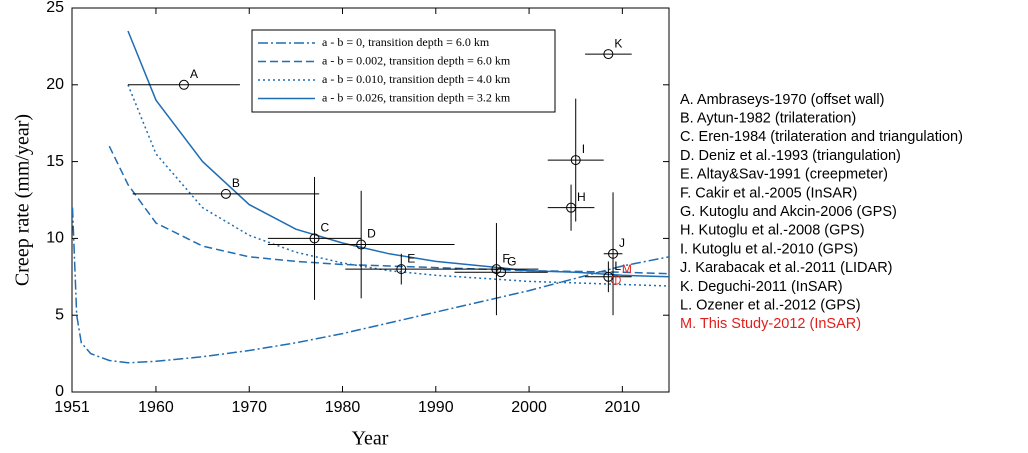  I want to click on y-tick-label: 25, so click(55, 8).